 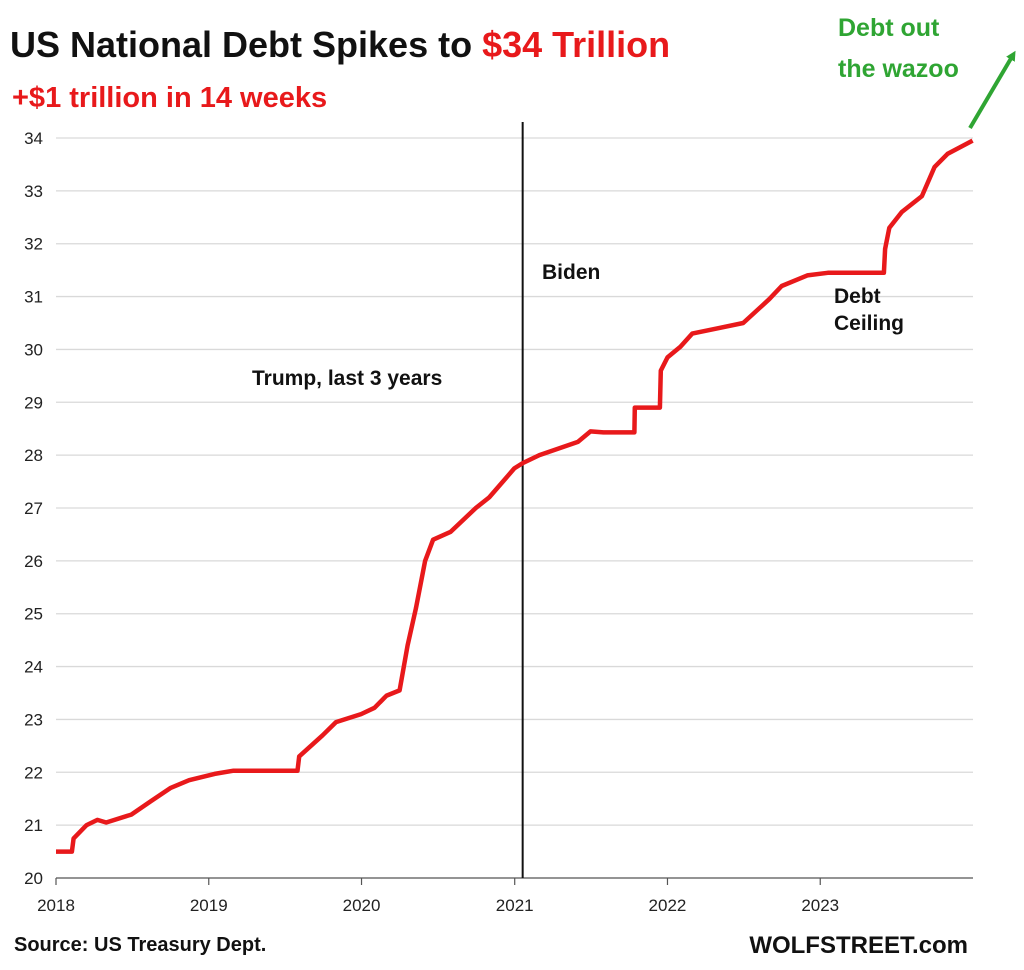 I want to click on y-tick-label: 24, so click(x=33, y=667).